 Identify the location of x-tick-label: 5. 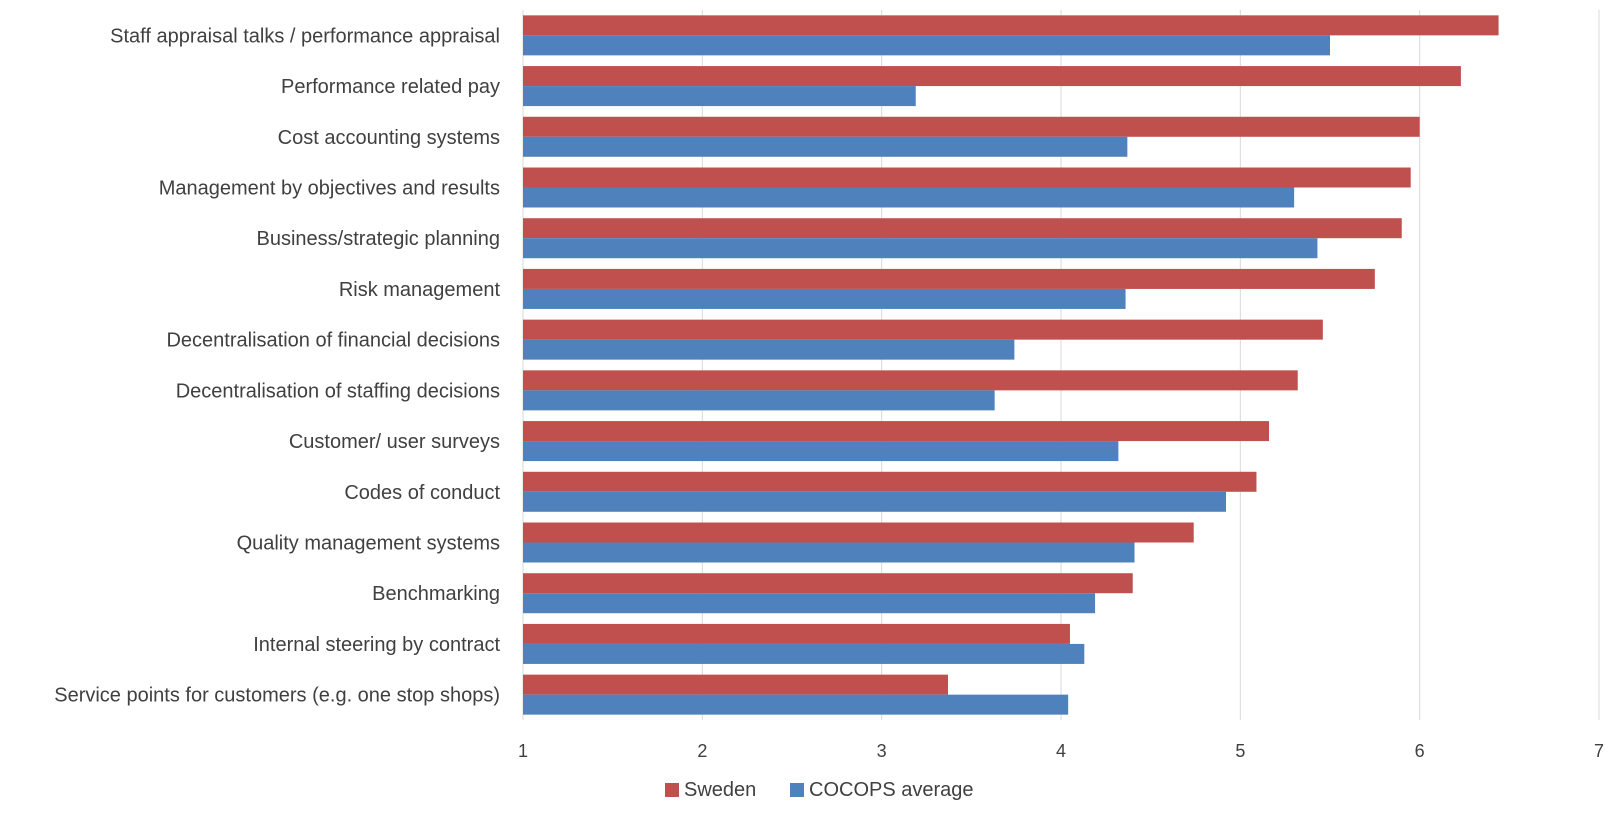
(1240, 751).